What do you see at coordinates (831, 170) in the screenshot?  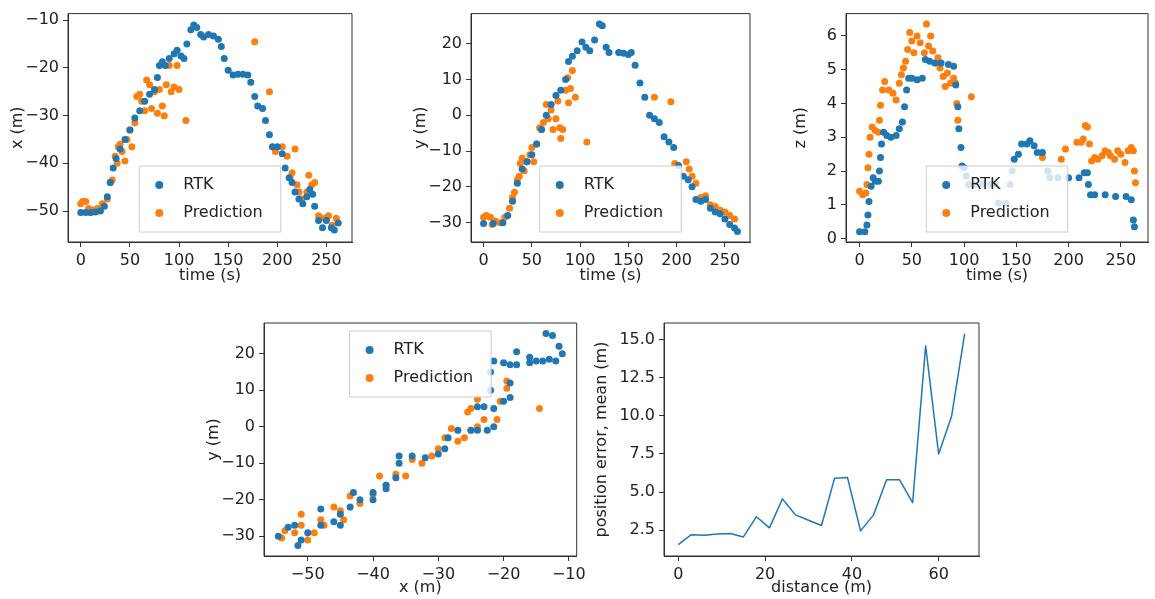 I see `y-tick-label: 2` at bounding box center [831, 170].